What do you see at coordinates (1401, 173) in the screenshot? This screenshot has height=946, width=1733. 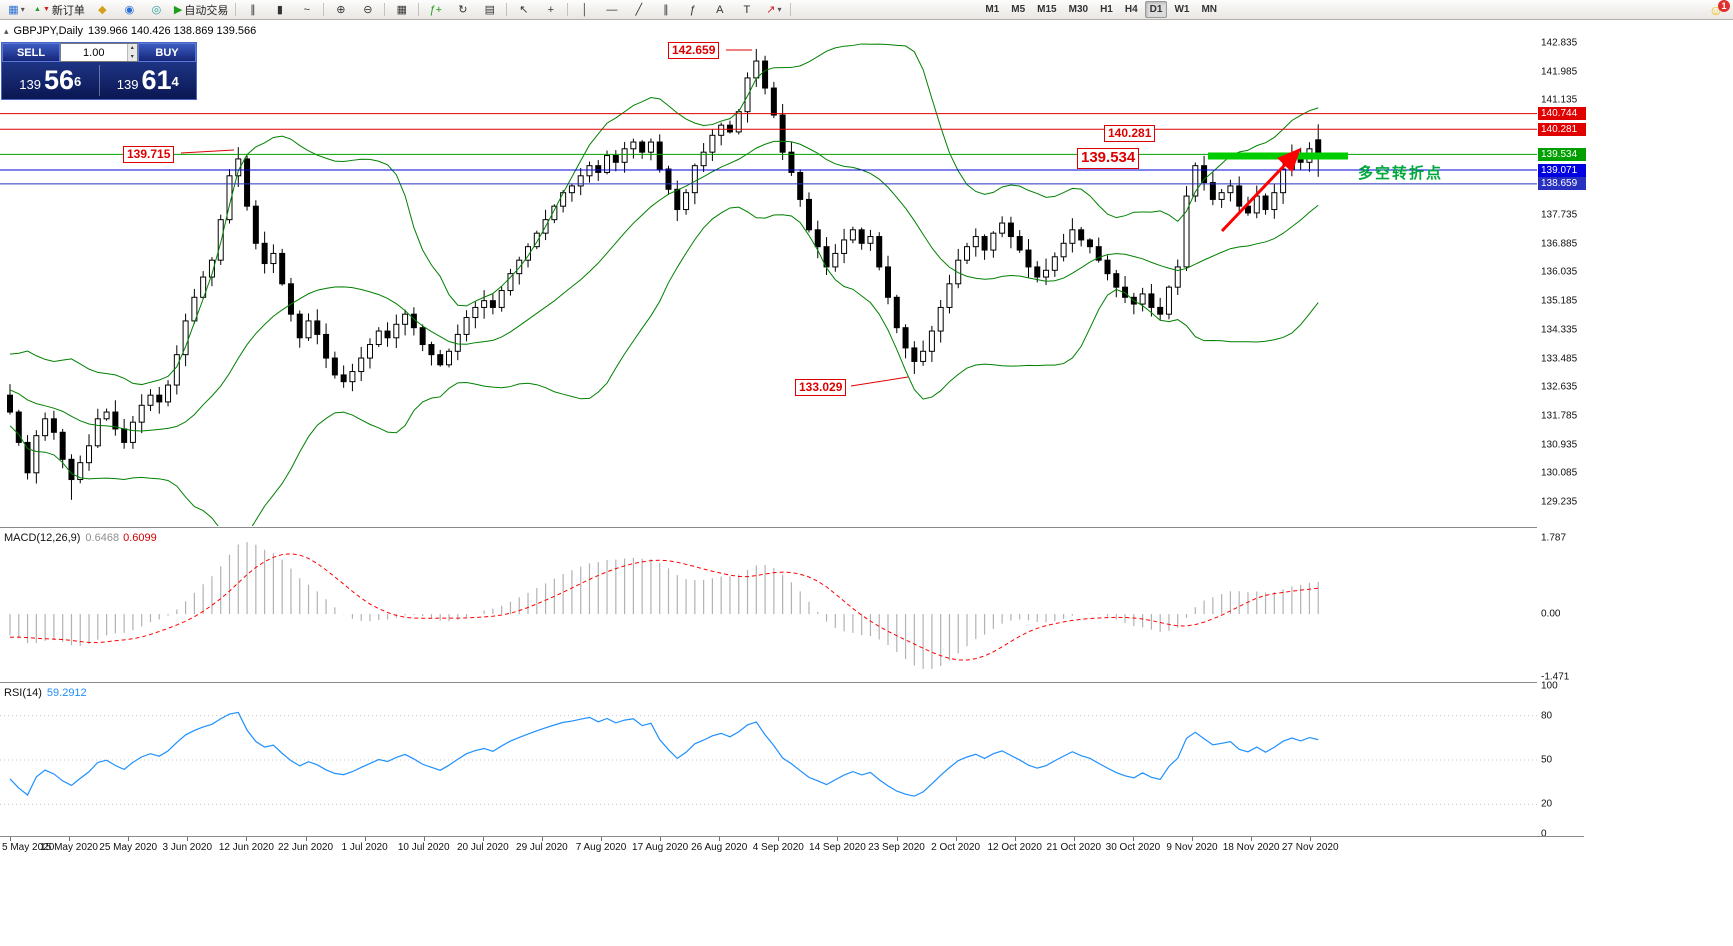 I see `annotation-note: 多空转折点` at bounding box center [1401, 173].